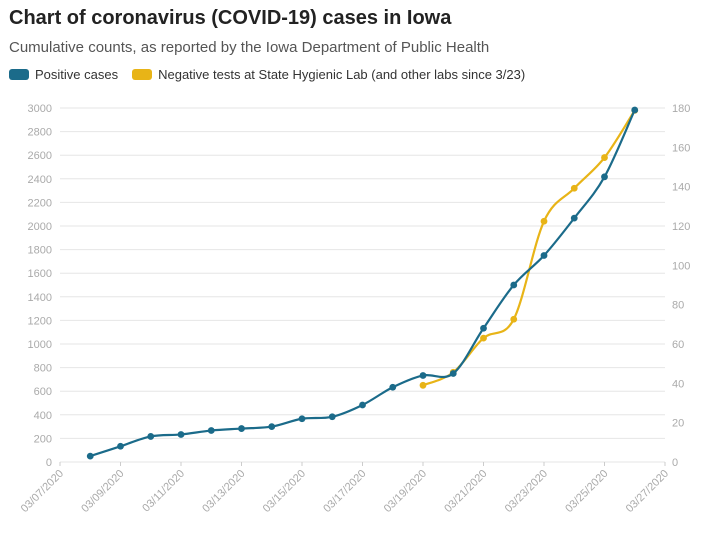 The height and width of the screenshot is (537, 711). What do you see at coordinates (40, 156) in the screenshot?
I see `y-left-tick-label: 2600` at bounding box center [40, 156].